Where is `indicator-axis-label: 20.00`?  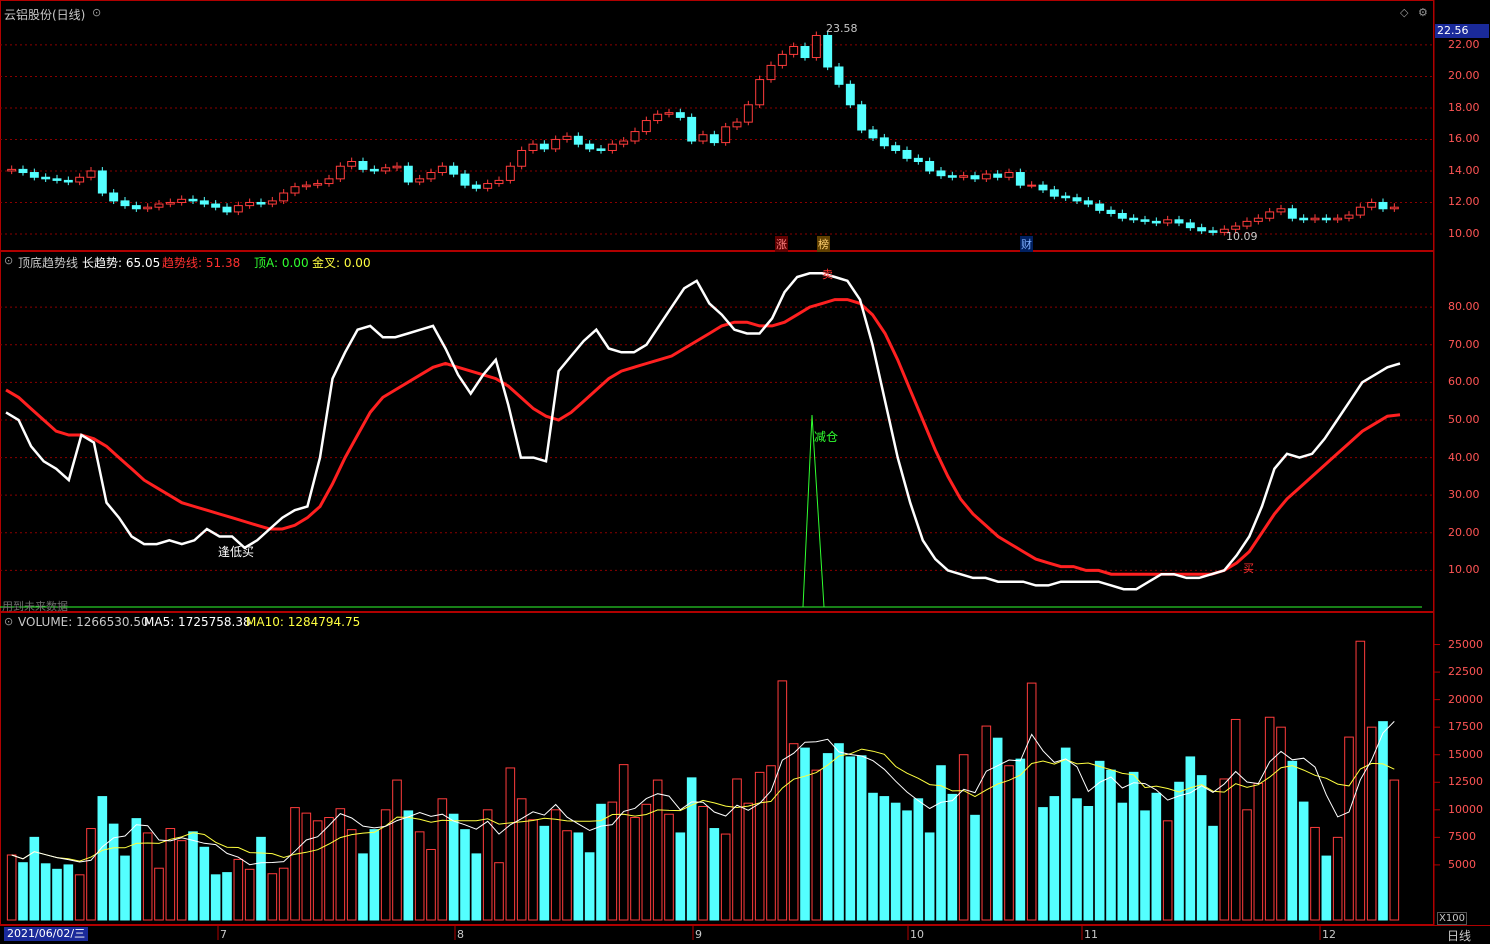 indicator-axis-label: 20.00 is located at coordinates (1464, 532).